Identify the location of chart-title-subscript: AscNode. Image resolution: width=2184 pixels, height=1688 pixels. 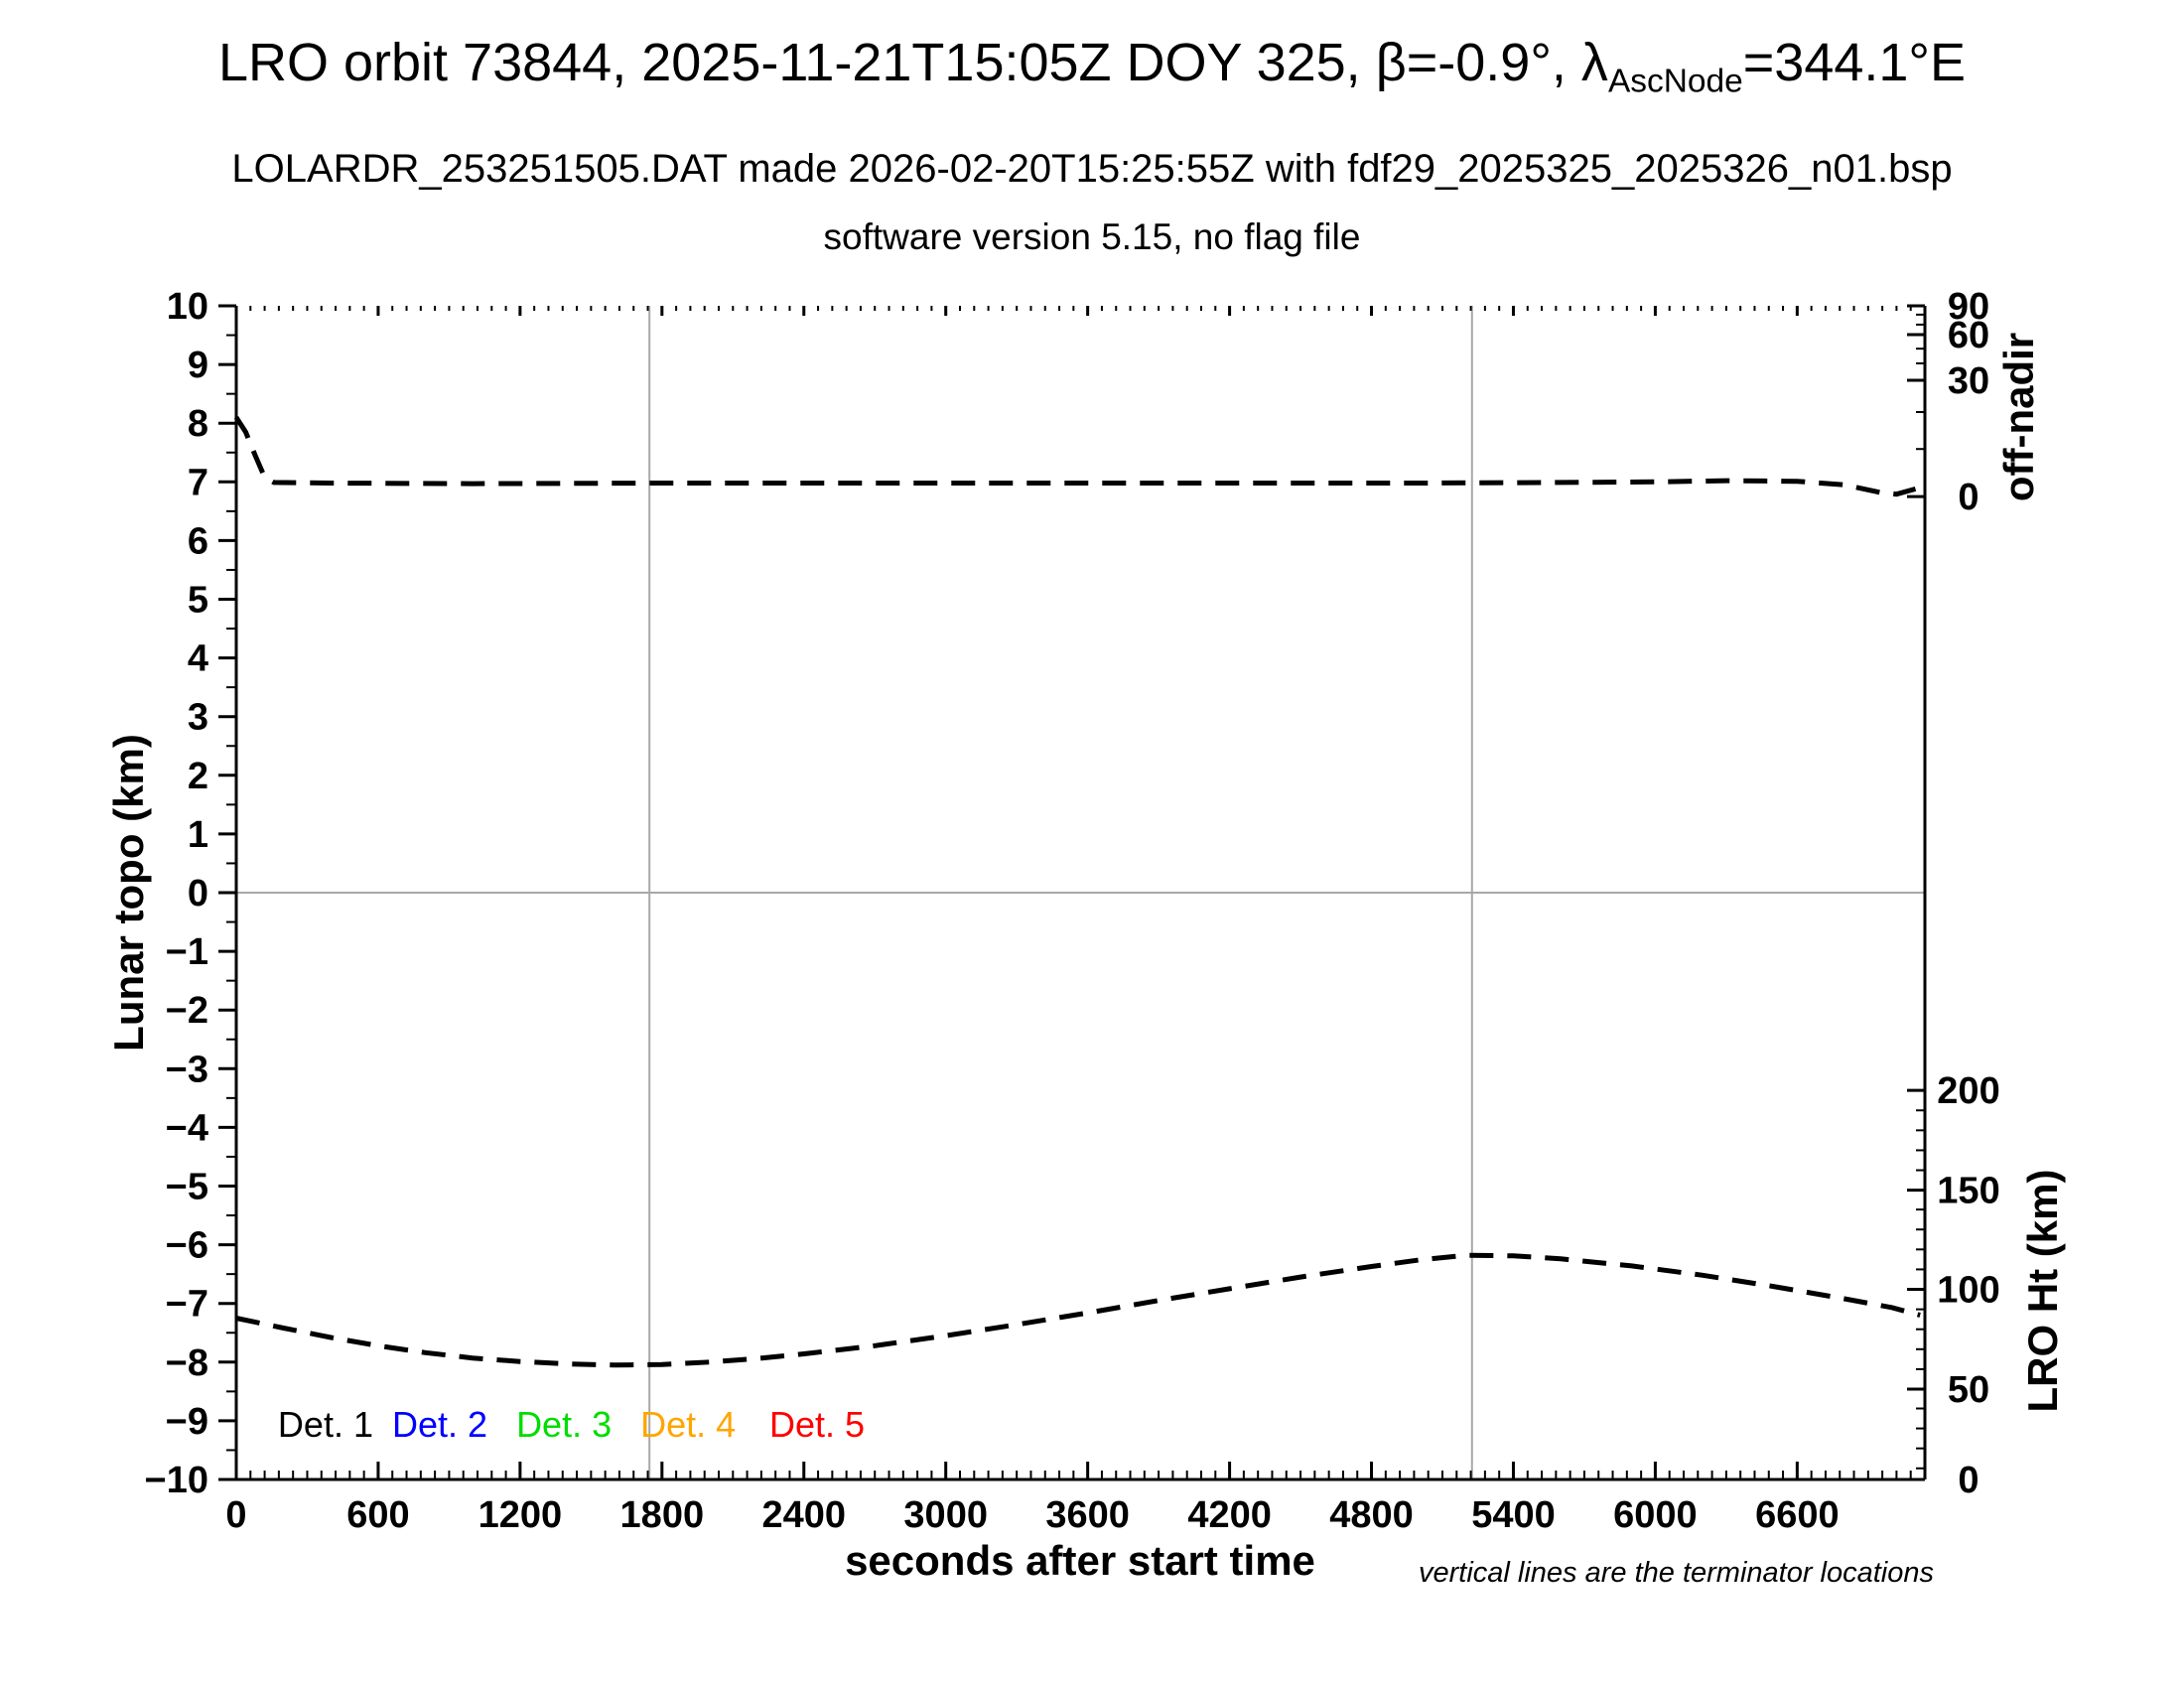
(1675, 81).